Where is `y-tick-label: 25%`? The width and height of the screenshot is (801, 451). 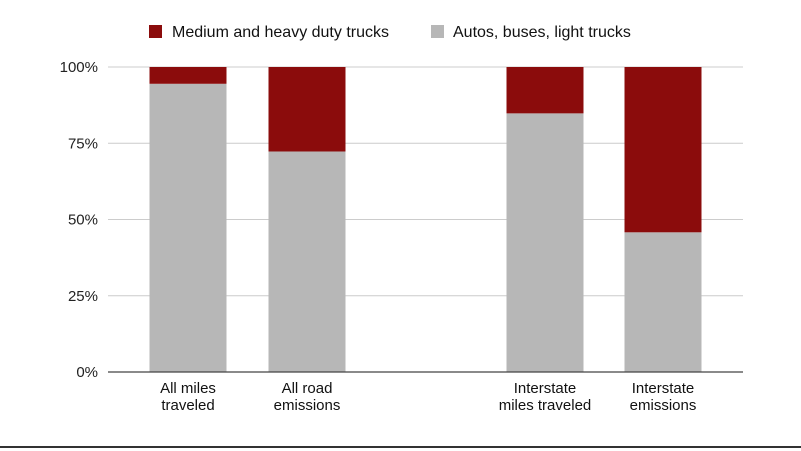 y-tick-label: 25% is located at coordinates (83, 296).